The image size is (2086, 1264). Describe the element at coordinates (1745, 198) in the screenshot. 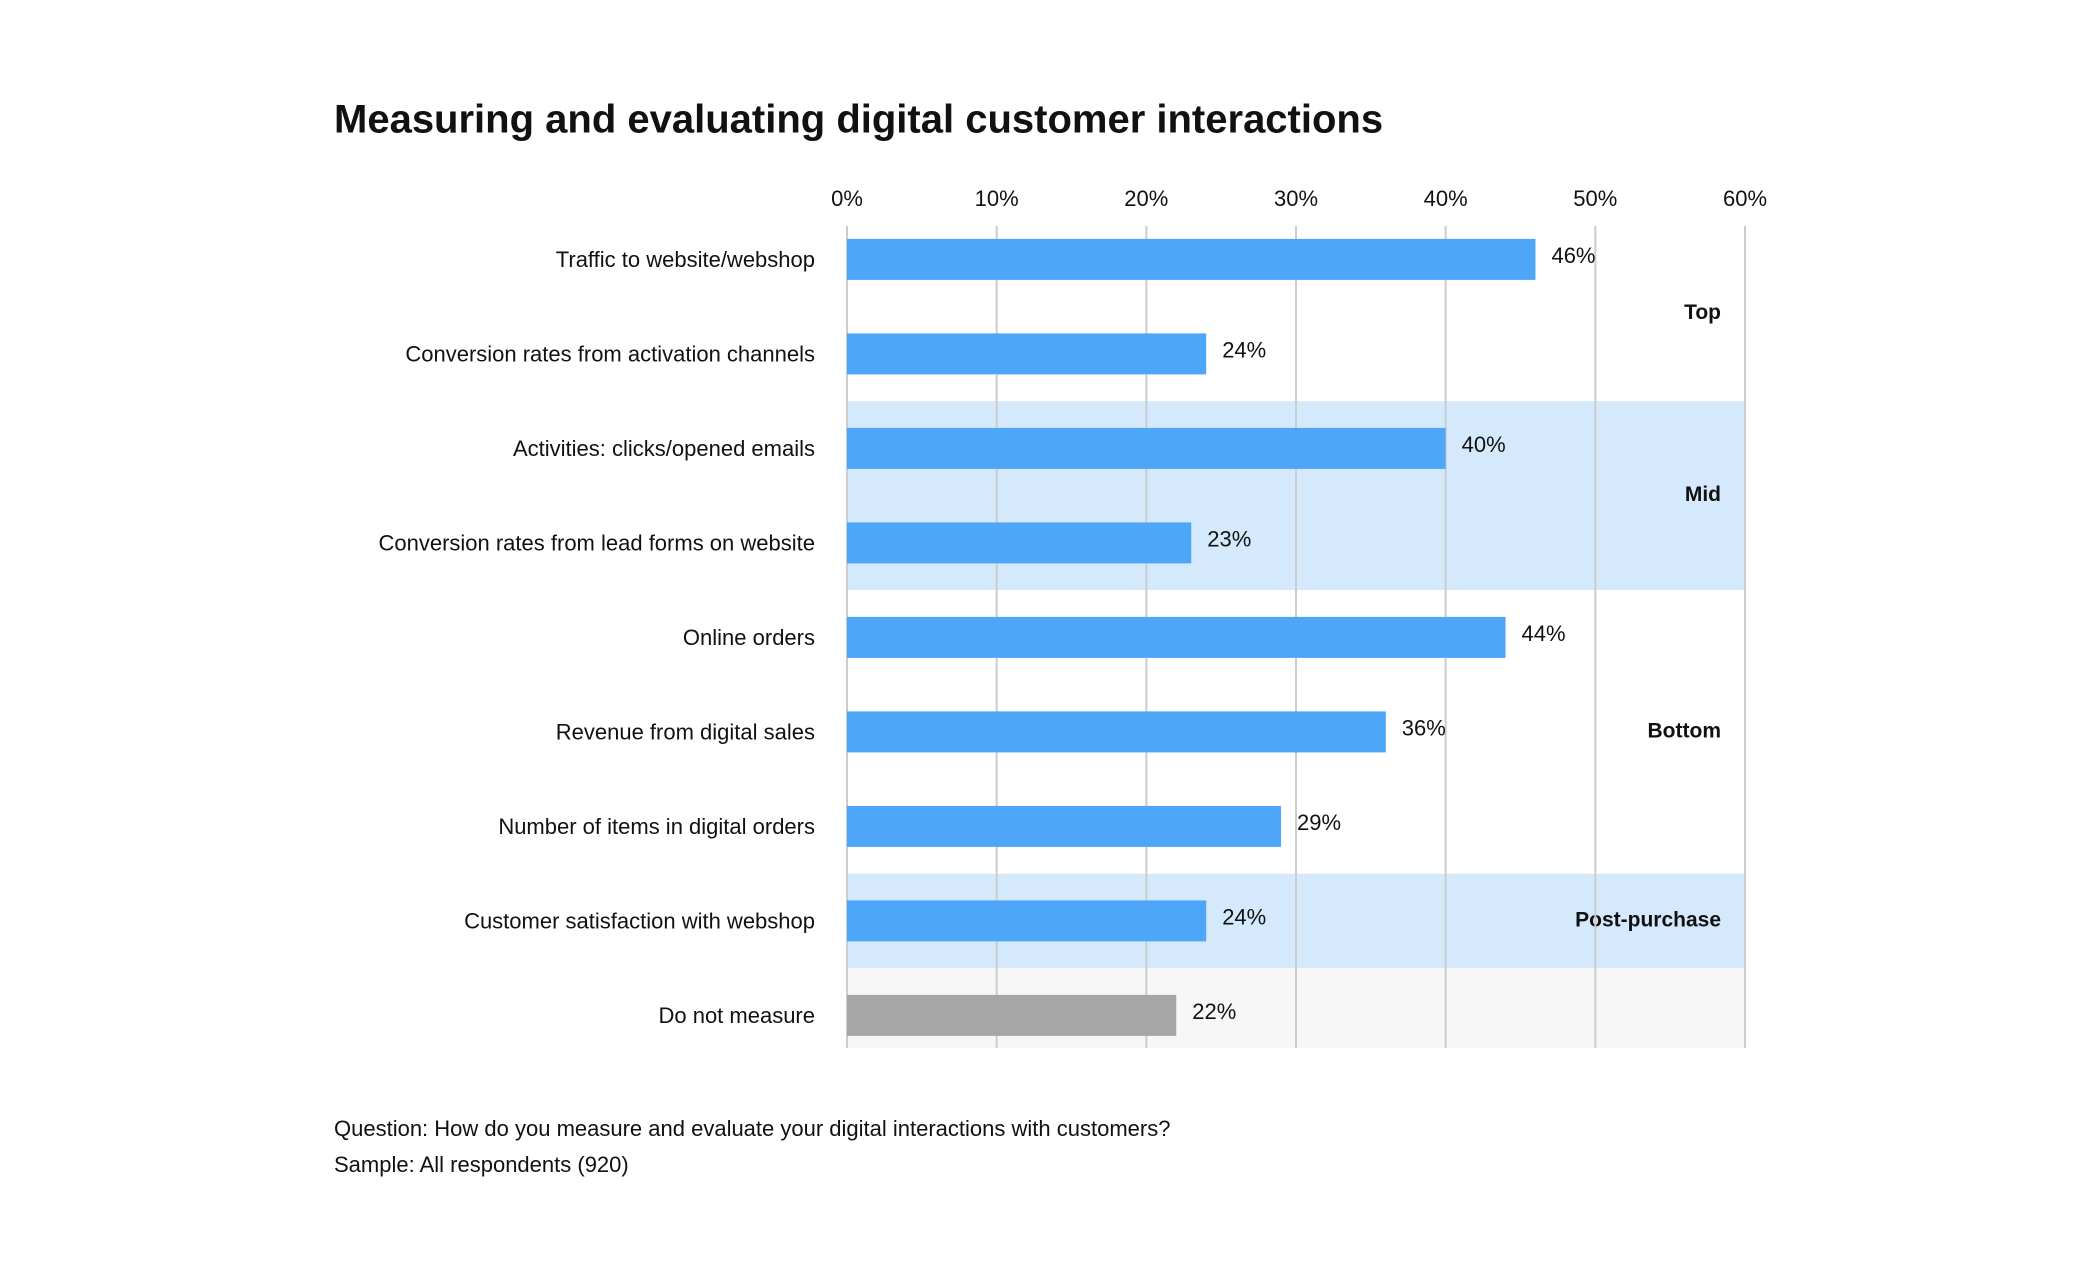

I see `x-tick-label: 60%` at that location.